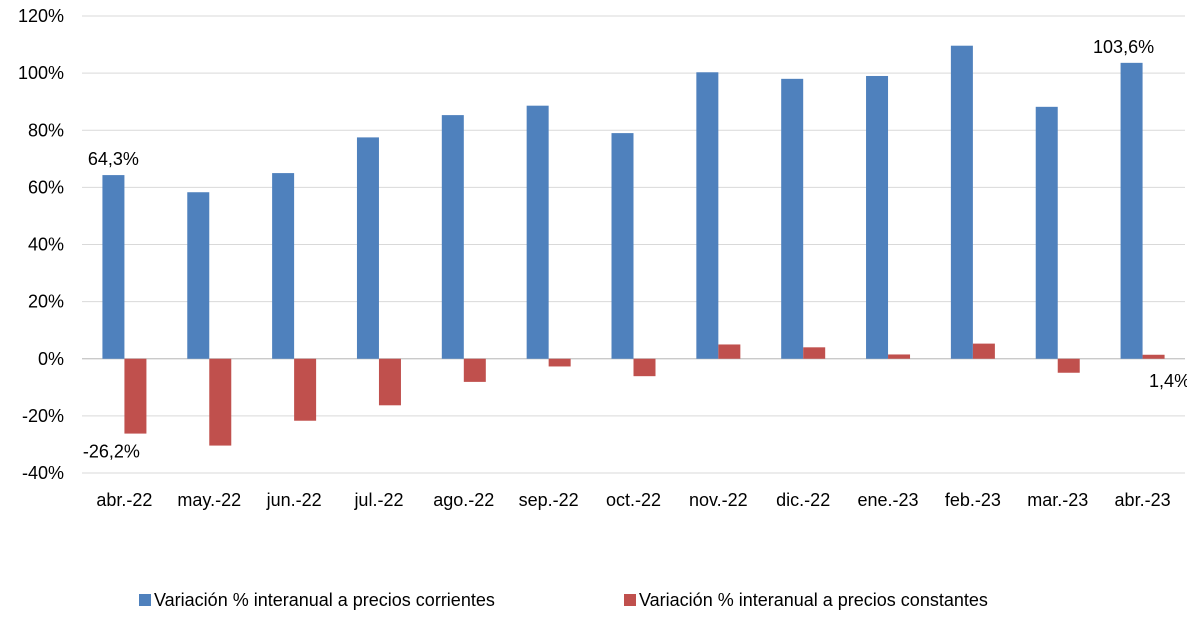 The image size is (1187, 619). Describe the element at coordinates (46, 245) in the screenshot. I see `y-tick-label: 40%` at that location.